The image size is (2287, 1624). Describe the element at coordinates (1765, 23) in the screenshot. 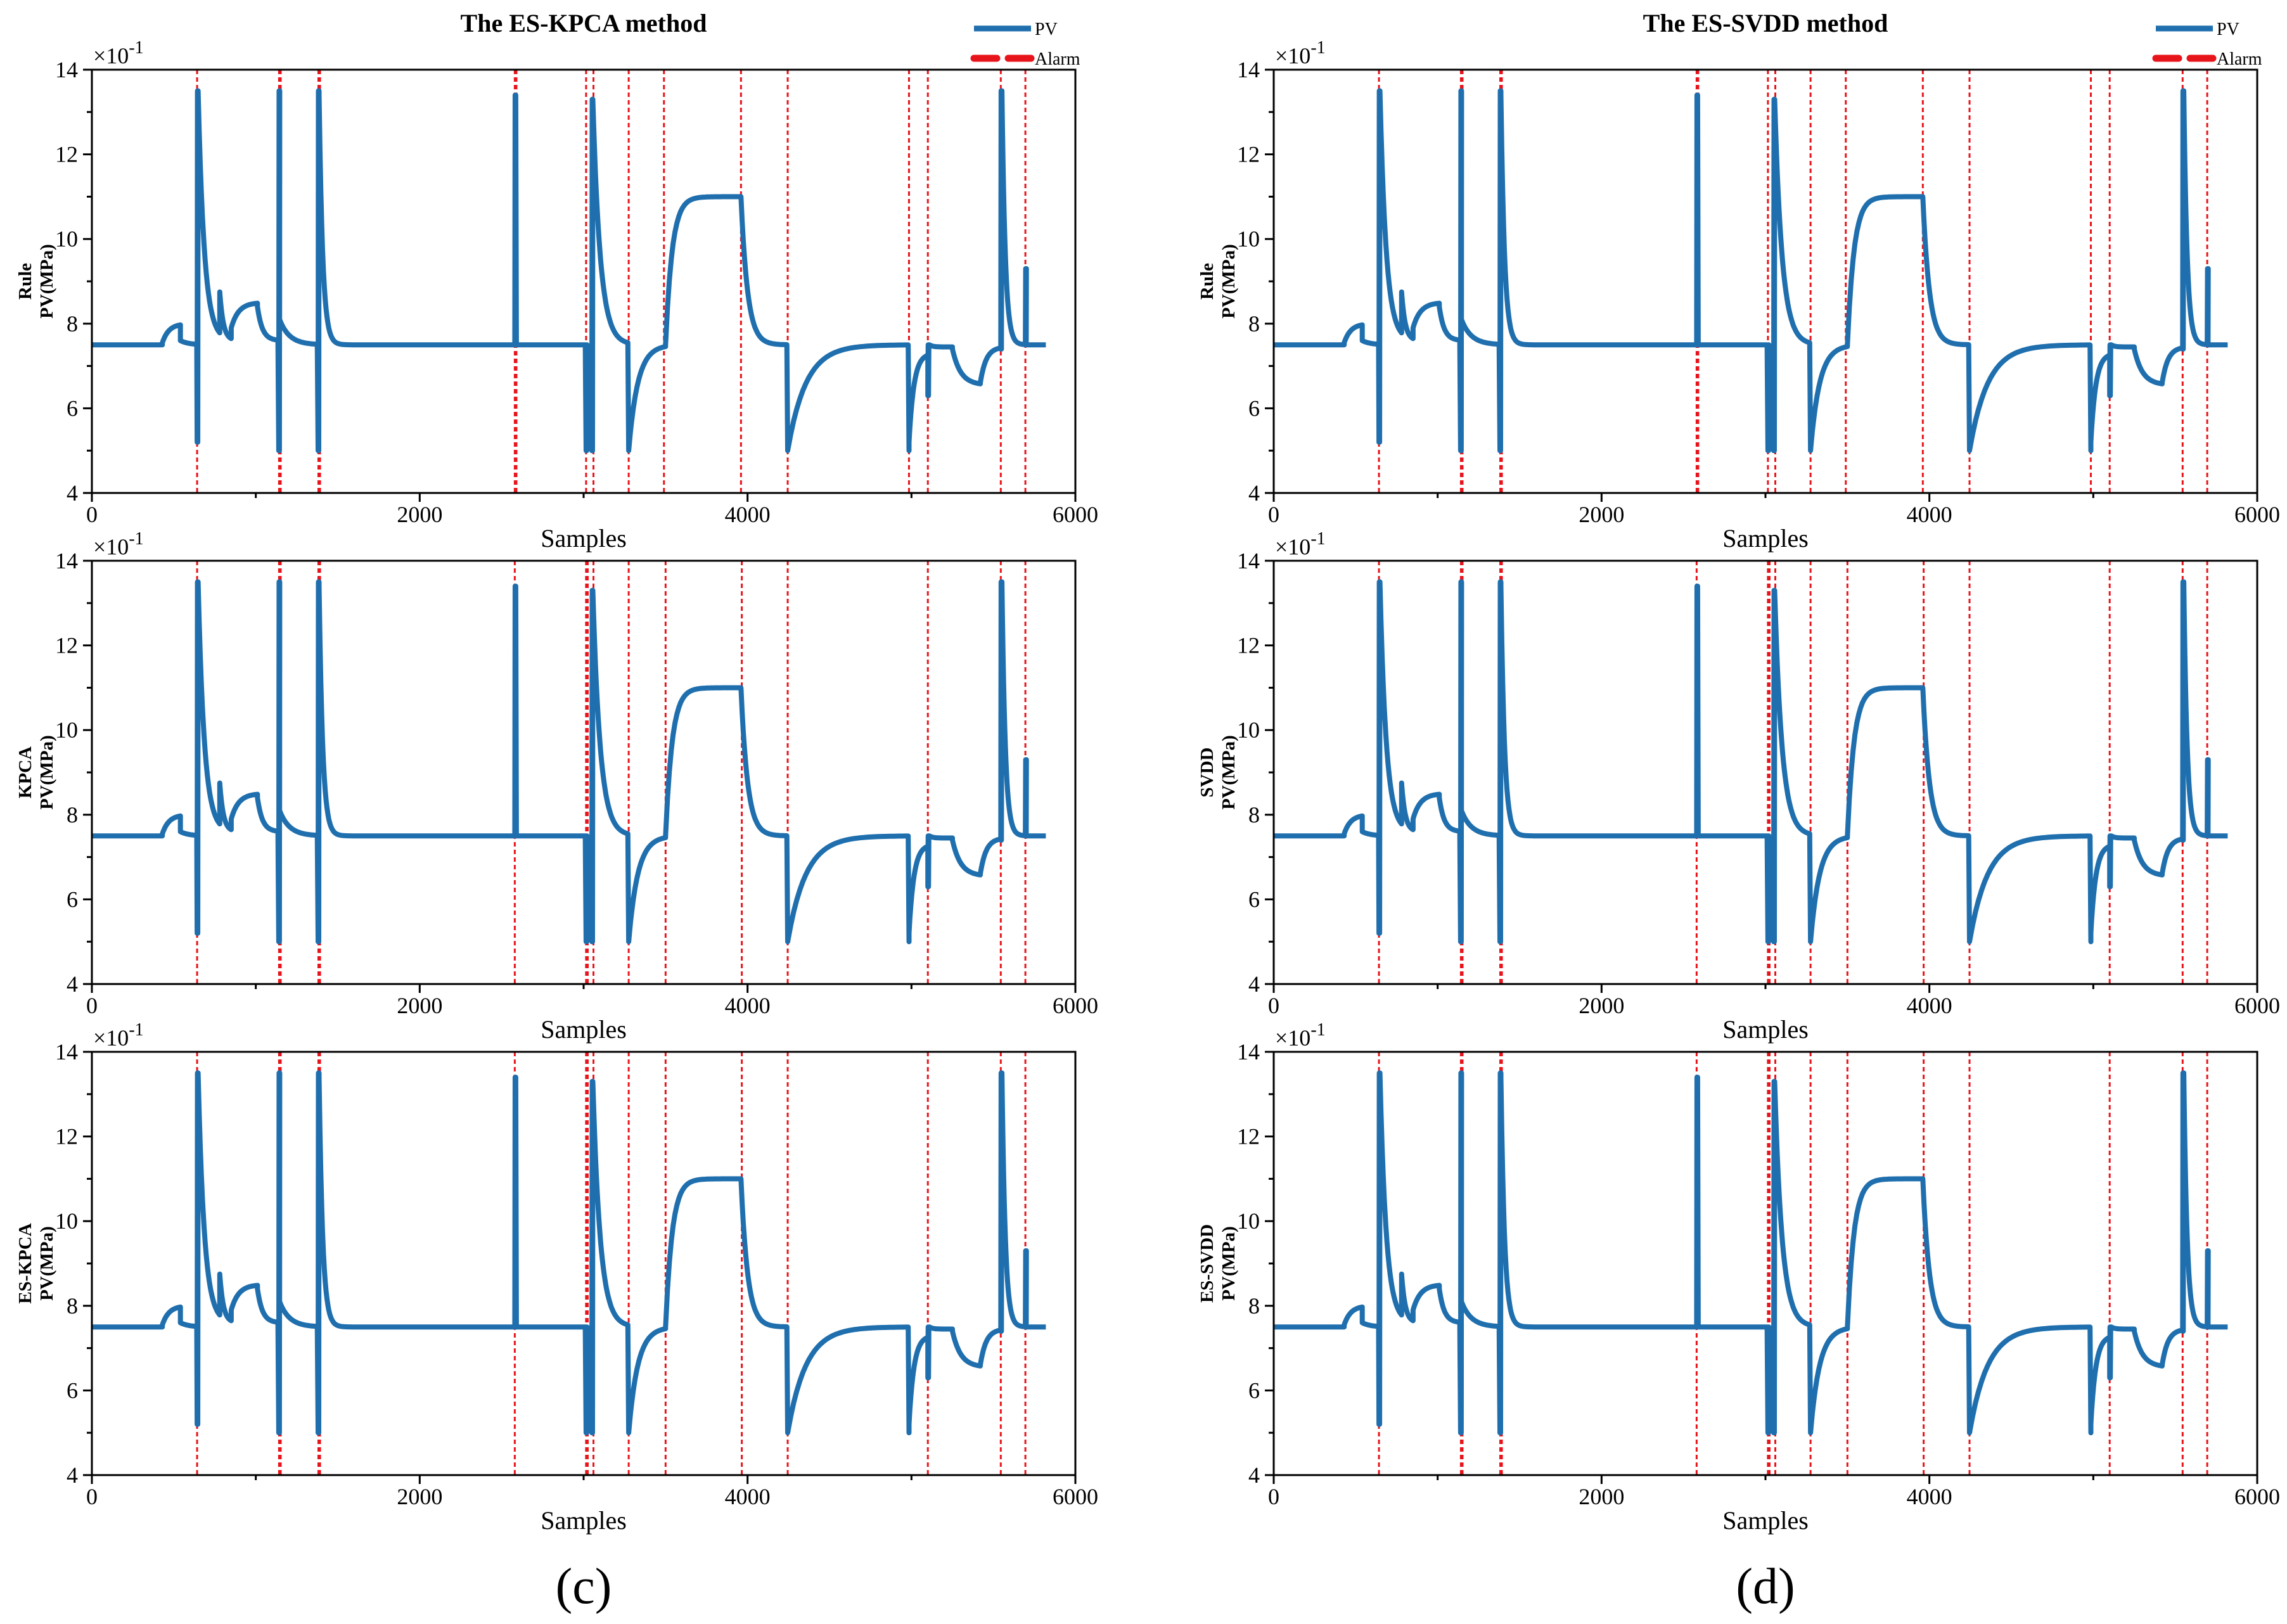

I see `column-title: The ES-SVDD method` at that location.